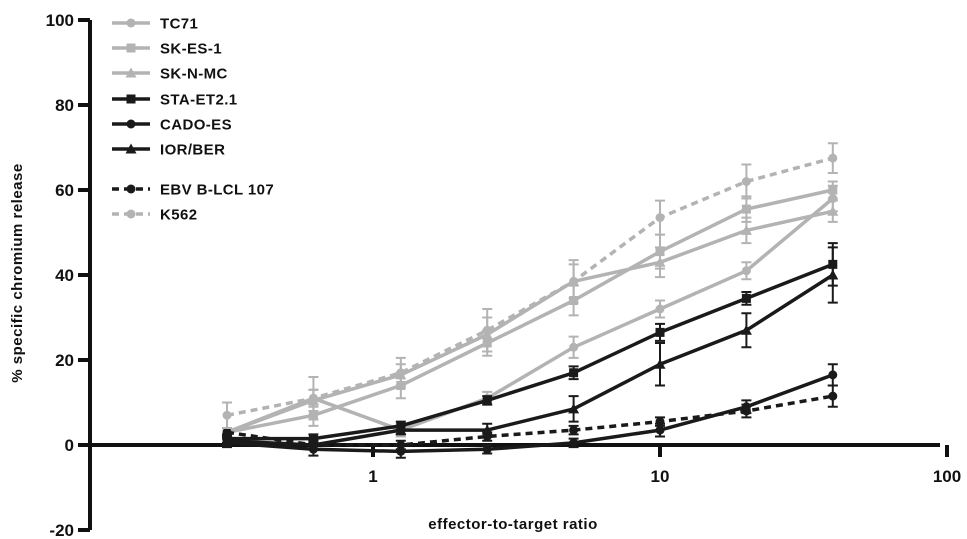 This screenshot has width=967, height=539. I want to click on x-tick-label: 1, so click(372, 476).